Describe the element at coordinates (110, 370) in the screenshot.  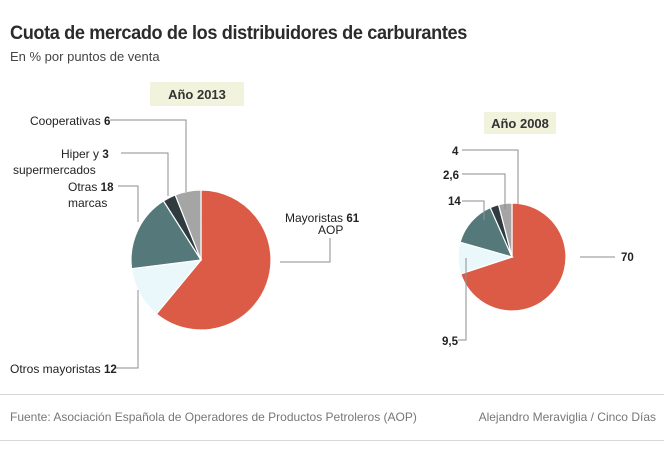
I see `slice-value-otros_mayoristas: 12` at that location.